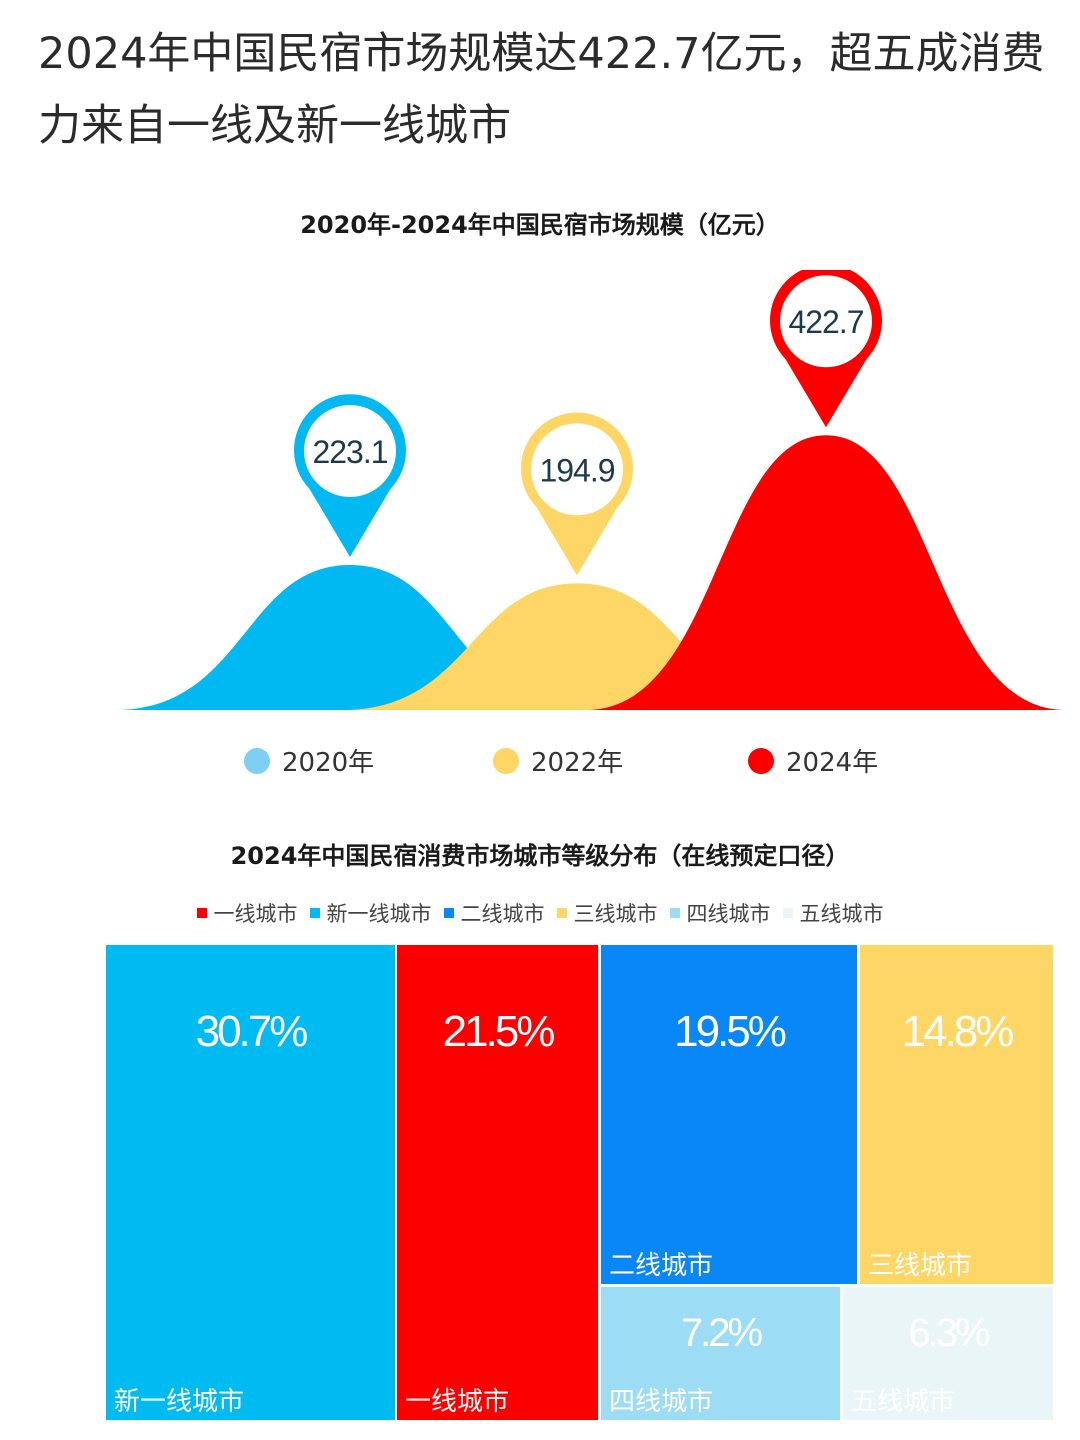 The width and height of the screenshot is (1080, 1440). What do you see at coordinates (615, 914) in the screenshot?
I see `legend-label-tier3: 三线城市` at bounding box center [615, 914].